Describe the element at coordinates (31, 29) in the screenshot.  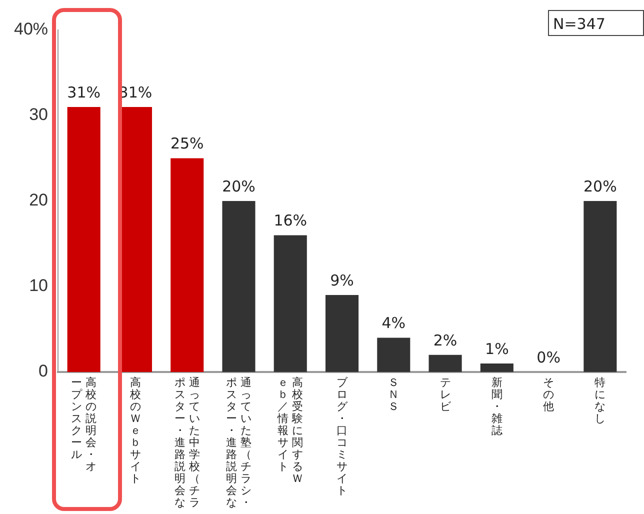
I see `y-tick-label: 40%` at that location.